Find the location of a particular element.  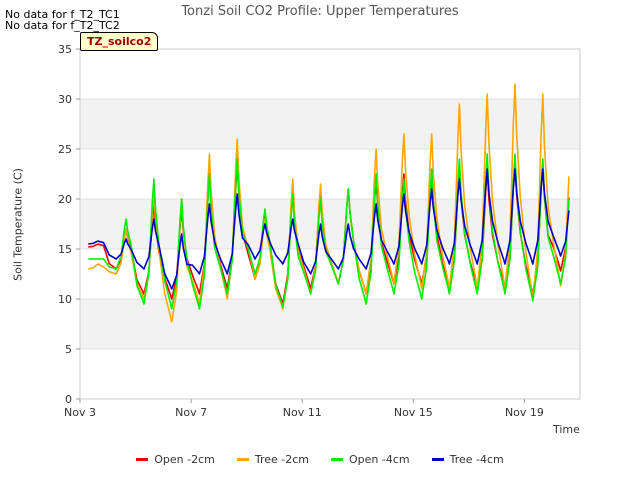

y-tick-label: 30 is located at coordinates (65, 99).